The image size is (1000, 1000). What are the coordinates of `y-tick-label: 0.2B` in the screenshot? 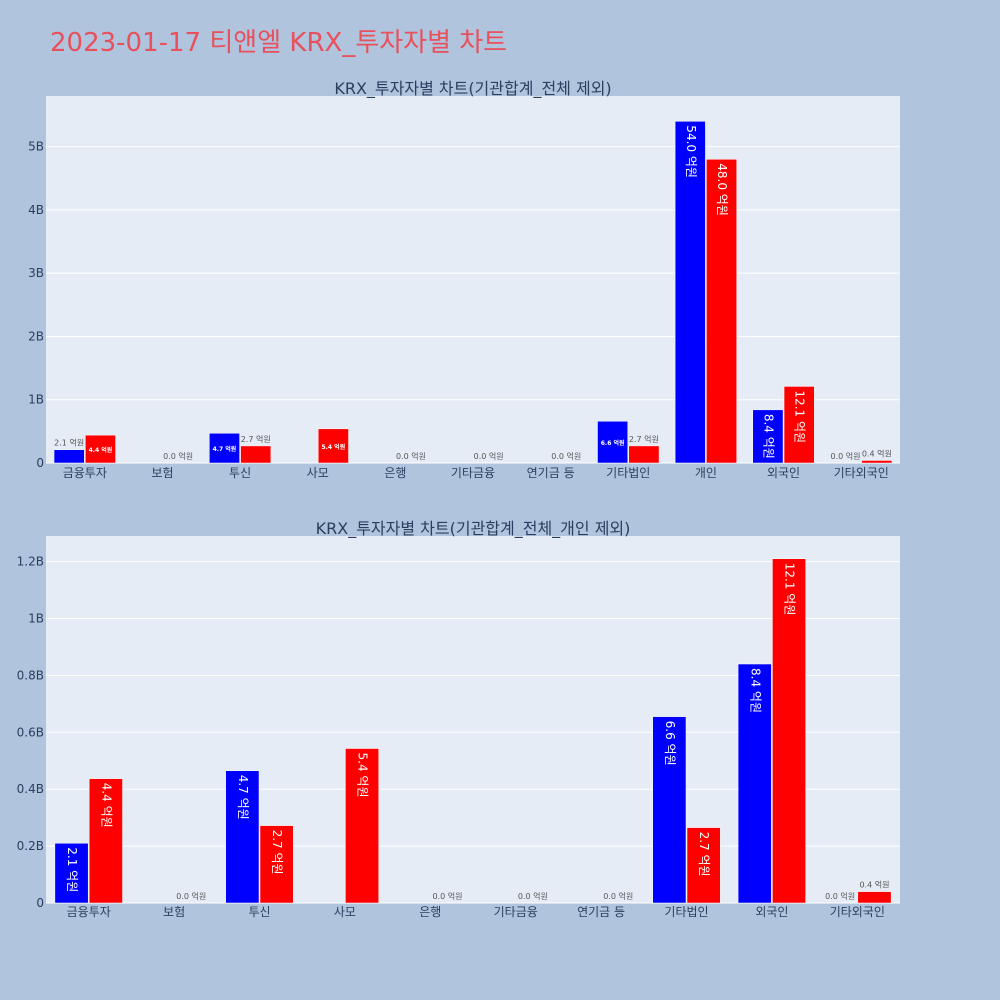 It's located at (30, 846).